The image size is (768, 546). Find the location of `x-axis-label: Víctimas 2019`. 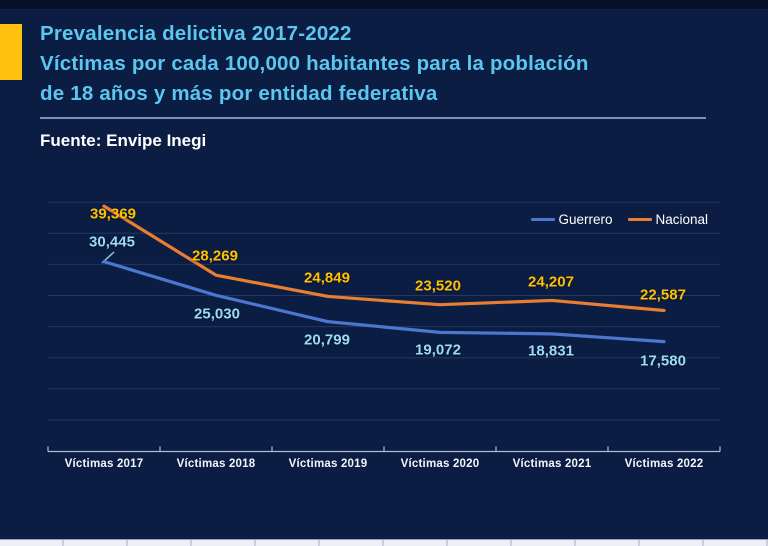

x-axis-label: Víctimas 2019 is located at coordinates (328, 464).